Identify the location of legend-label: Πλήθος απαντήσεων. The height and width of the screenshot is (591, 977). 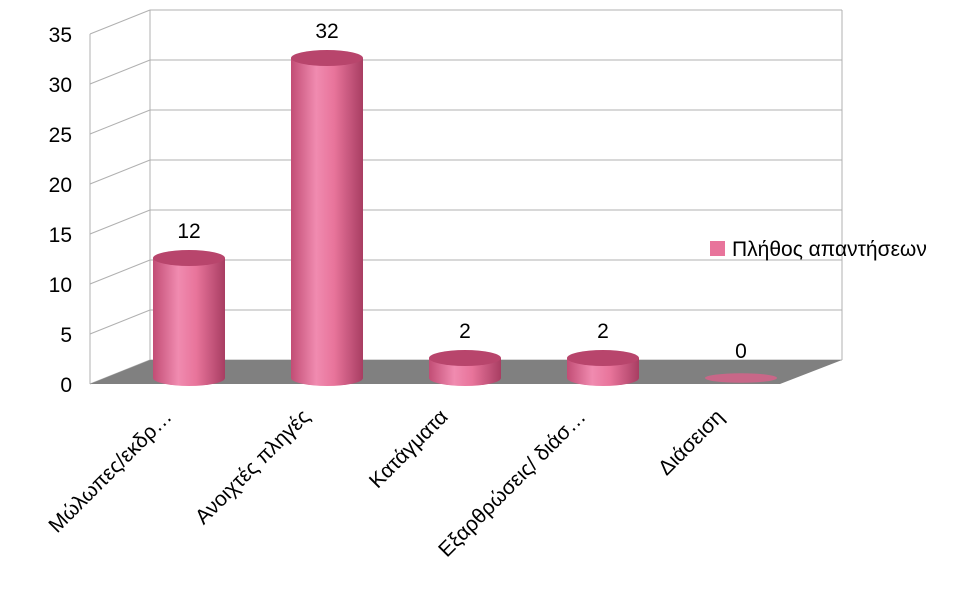
(829, 249).